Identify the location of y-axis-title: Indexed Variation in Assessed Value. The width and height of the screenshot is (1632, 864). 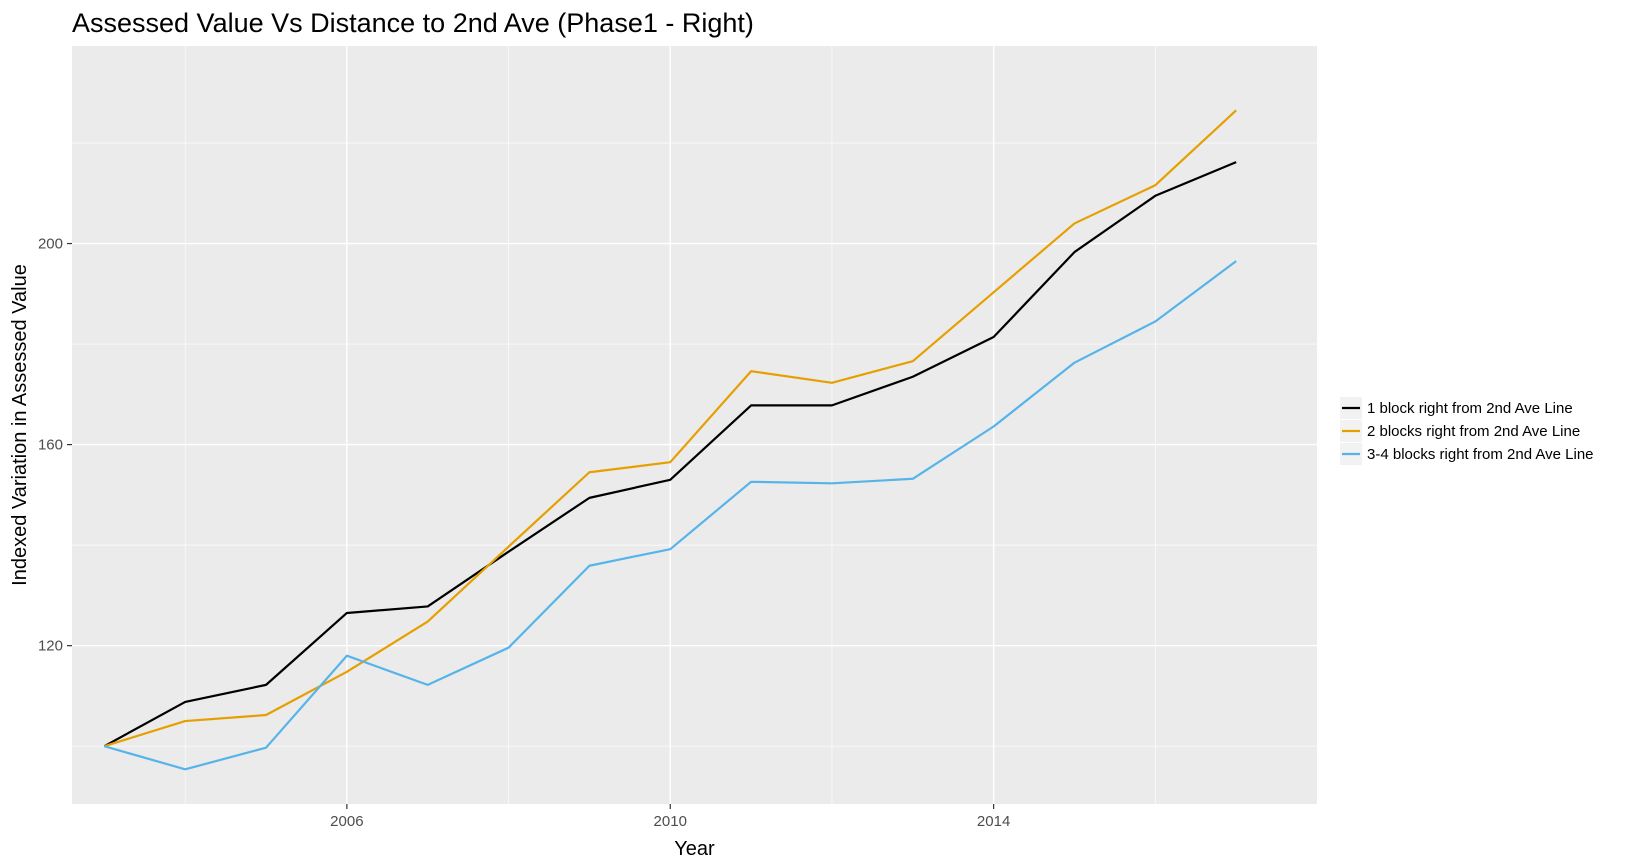
(20, 425).